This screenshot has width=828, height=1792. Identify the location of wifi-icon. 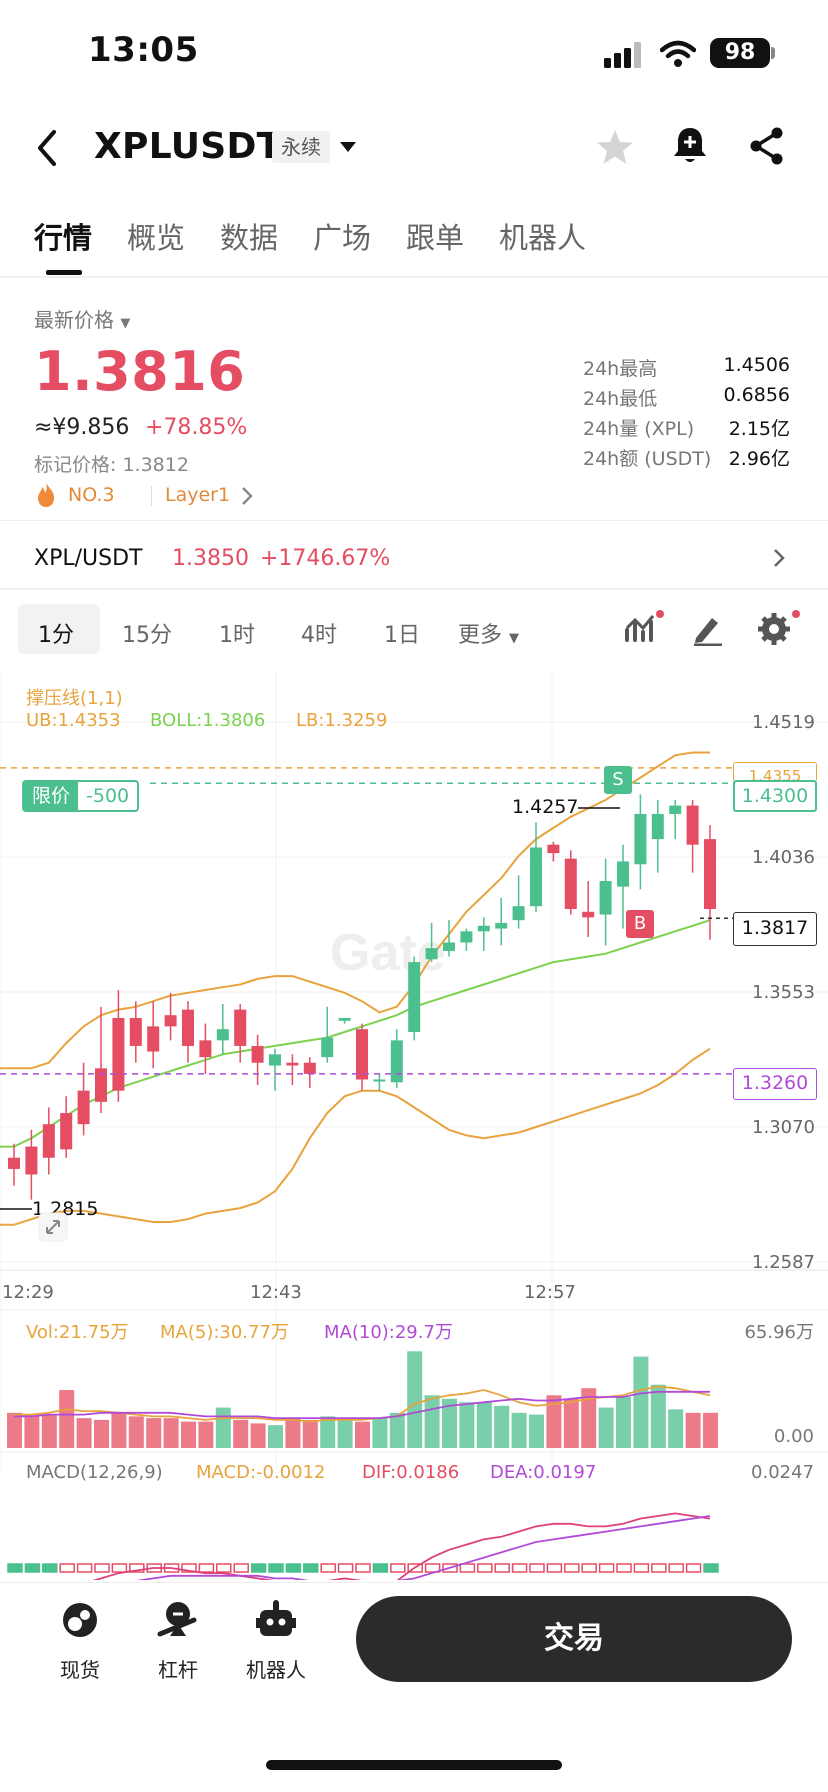
(678, 53).